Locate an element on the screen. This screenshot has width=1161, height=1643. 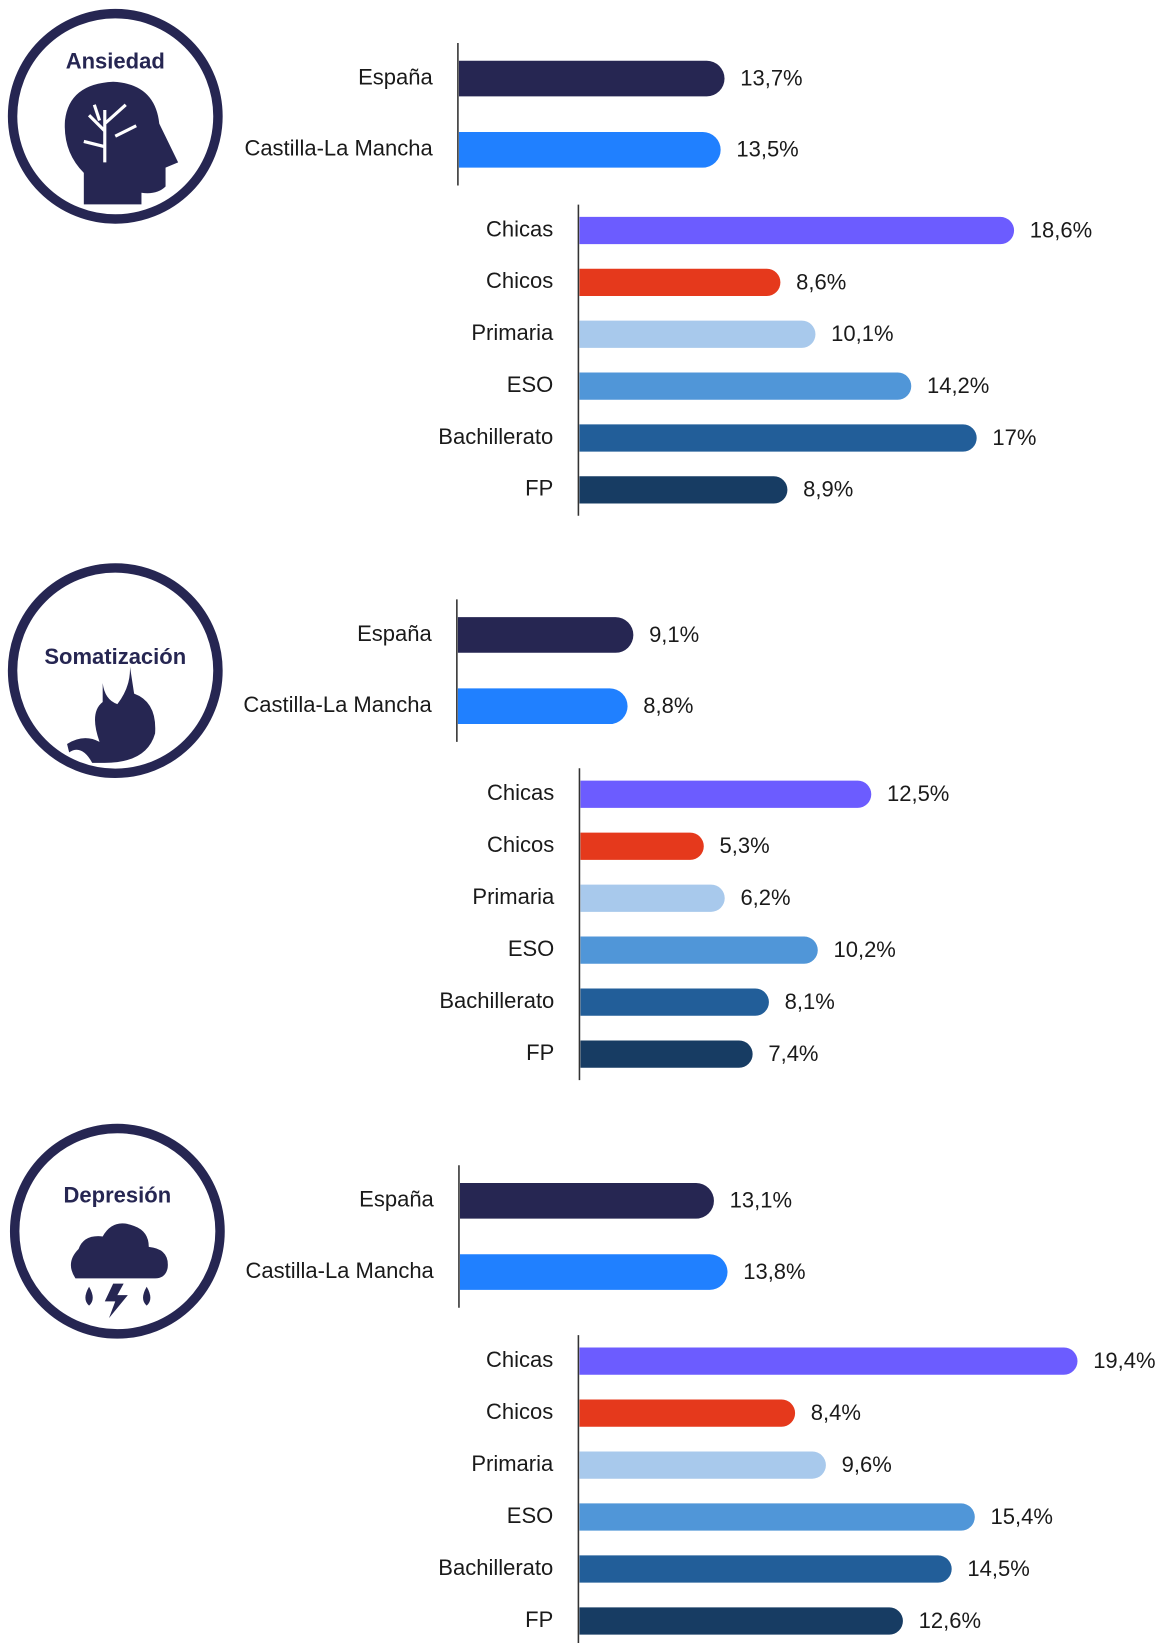
cloud-icon is located at coordinates (119, 1251).